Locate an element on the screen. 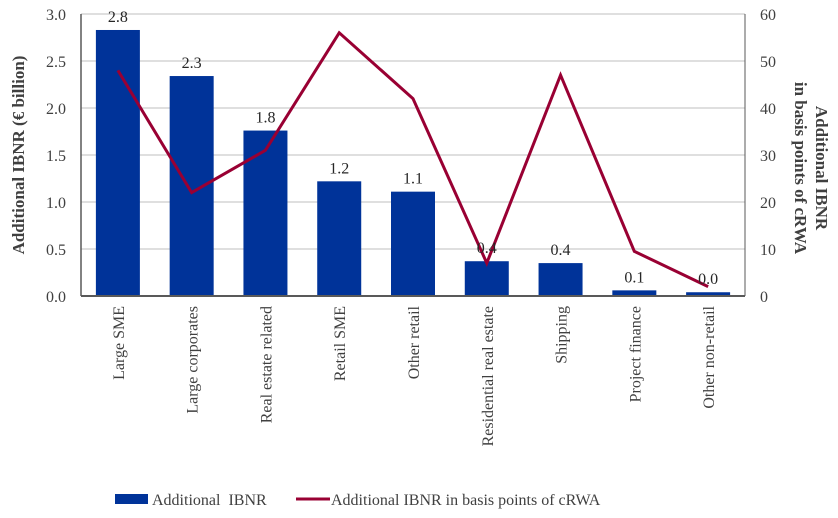  category-label: Other non-retail is located at coordinates (709, 356).